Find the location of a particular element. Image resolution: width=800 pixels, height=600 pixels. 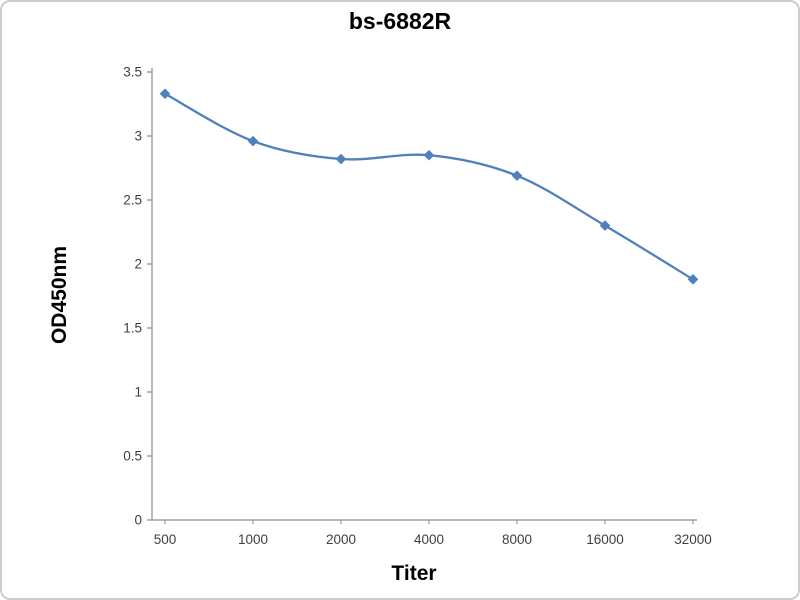

y-tick-label: 1 is located at coordinates (138, 392).